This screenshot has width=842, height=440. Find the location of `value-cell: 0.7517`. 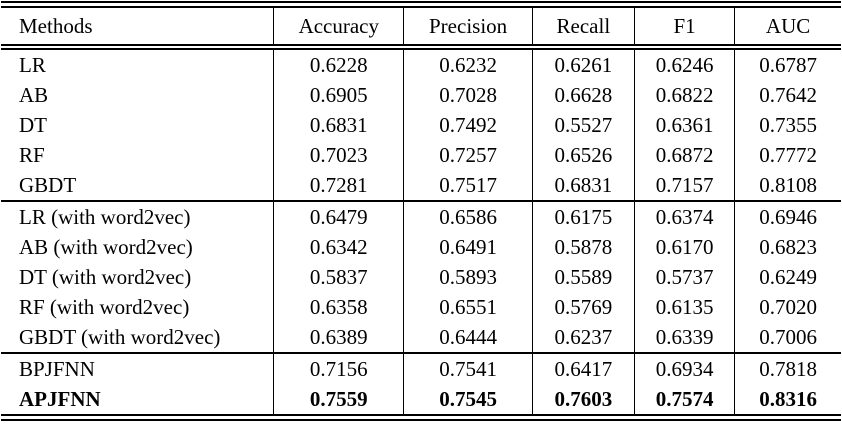

value-cell: 0.7517 is located at coordinates (468, 185).